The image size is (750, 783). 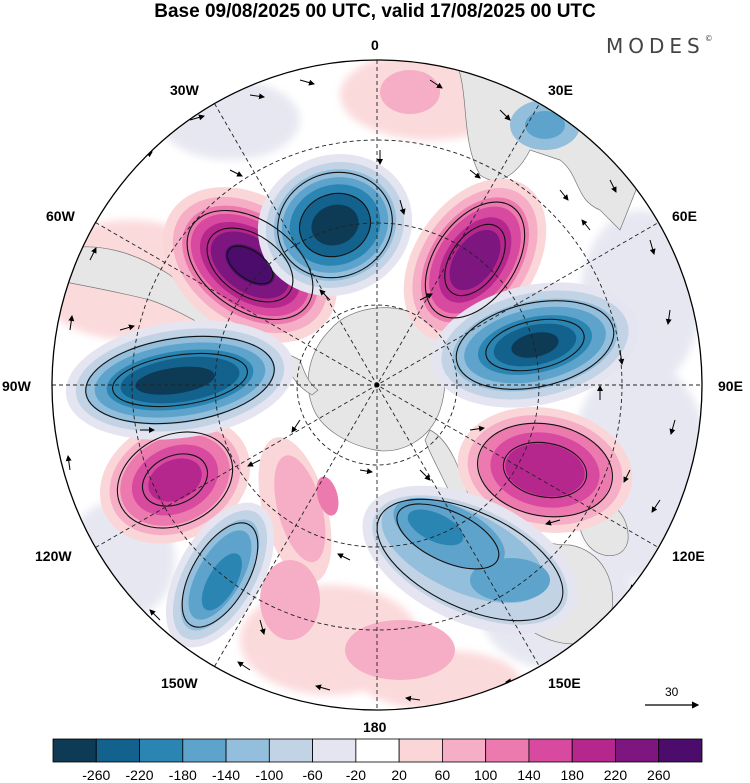 What do you see at coordinates (226, 775) in the screenshot?
I see `colorbar-label: -140` at bounding box center [226, 775].